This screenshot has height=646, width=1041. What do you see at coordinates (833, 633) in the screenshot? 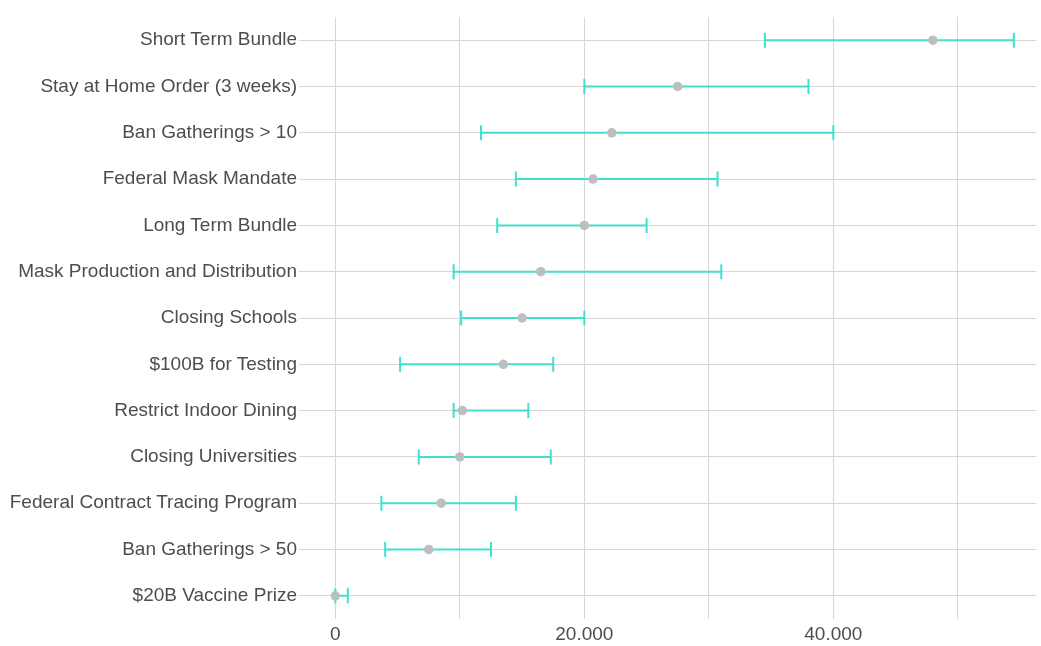
I see `x-tick-label: 40.000` at bounding box center [833, 633].